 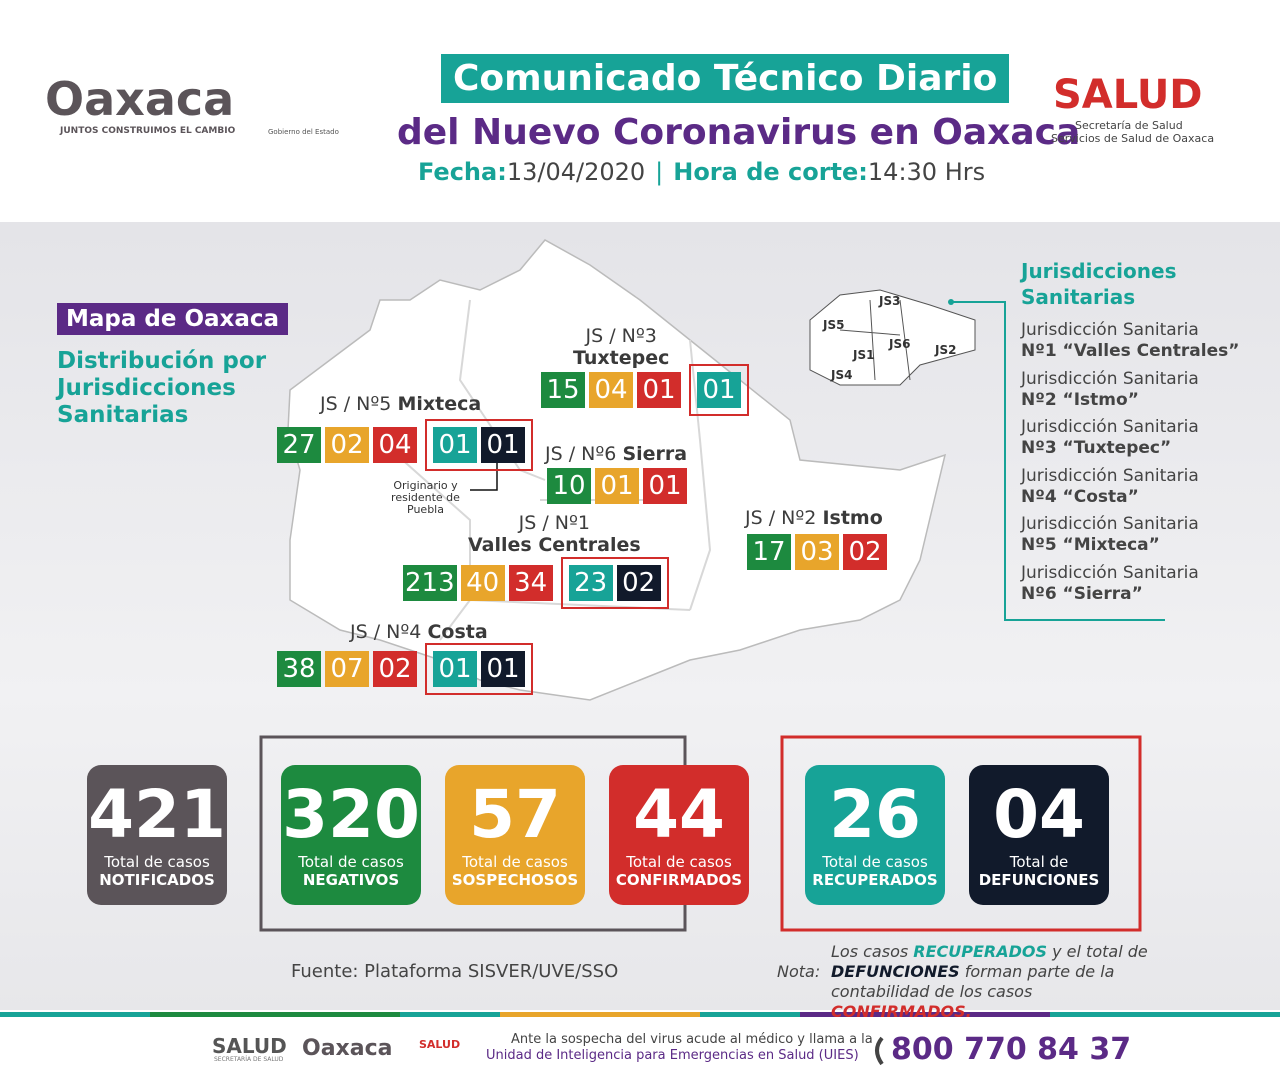 What do you see at coordinates (679, 814) in the screenshot?
I see `total-value: 44` at bounding box center [679, 814].